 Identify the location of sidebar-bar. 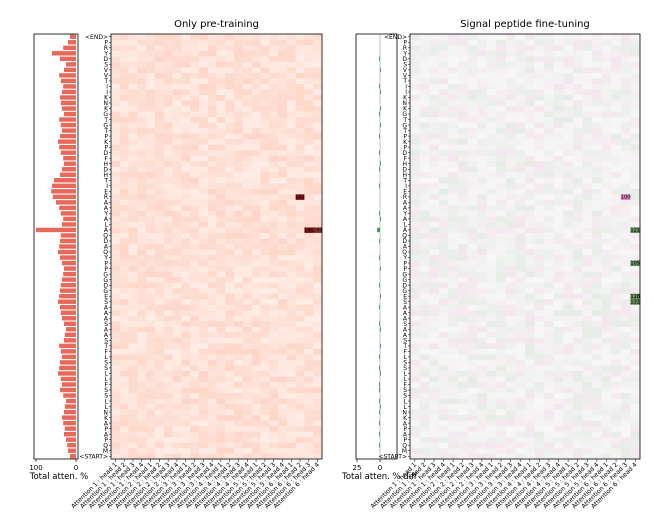
(379, 323).